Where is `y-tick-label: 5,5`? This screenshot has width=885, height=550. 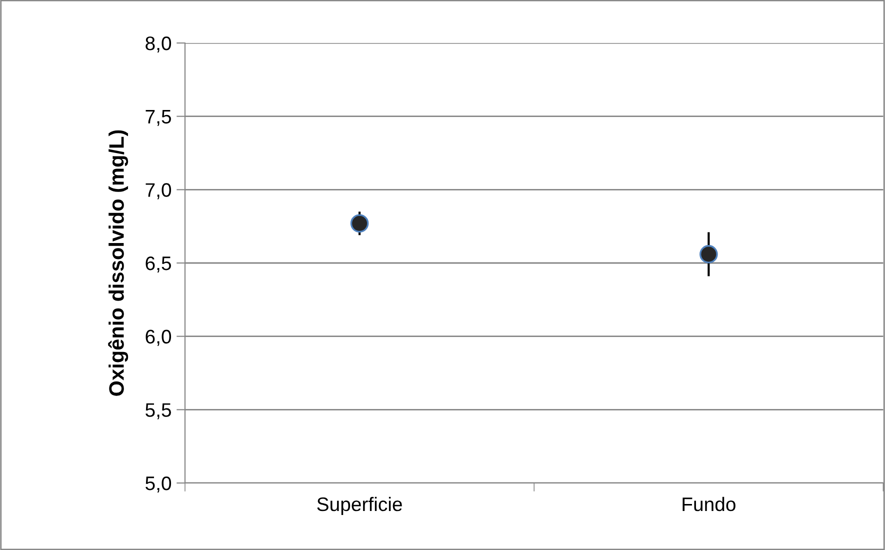
y-tick-label: 5,5 is located at coordinates (158, 411).